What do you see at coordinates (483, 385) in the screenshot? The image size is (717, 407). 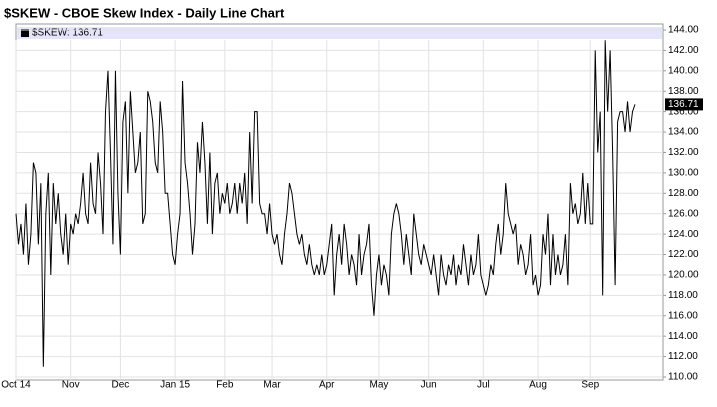 I see `x-tick-label: Jul` at bounding box center [483, 385].